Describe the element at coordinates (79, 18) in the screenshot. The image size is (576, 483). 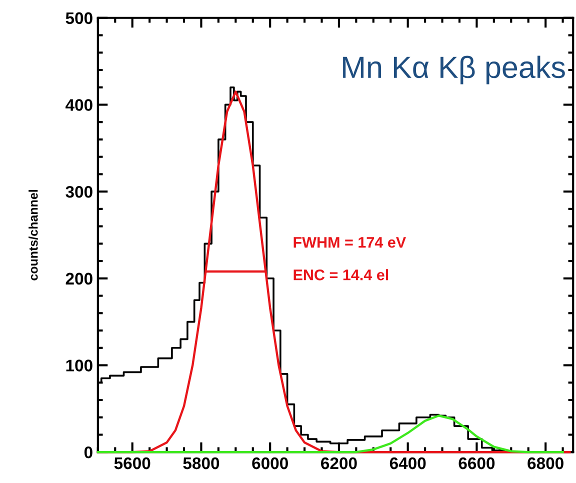
I see `y-tick-label: 500` at that location.